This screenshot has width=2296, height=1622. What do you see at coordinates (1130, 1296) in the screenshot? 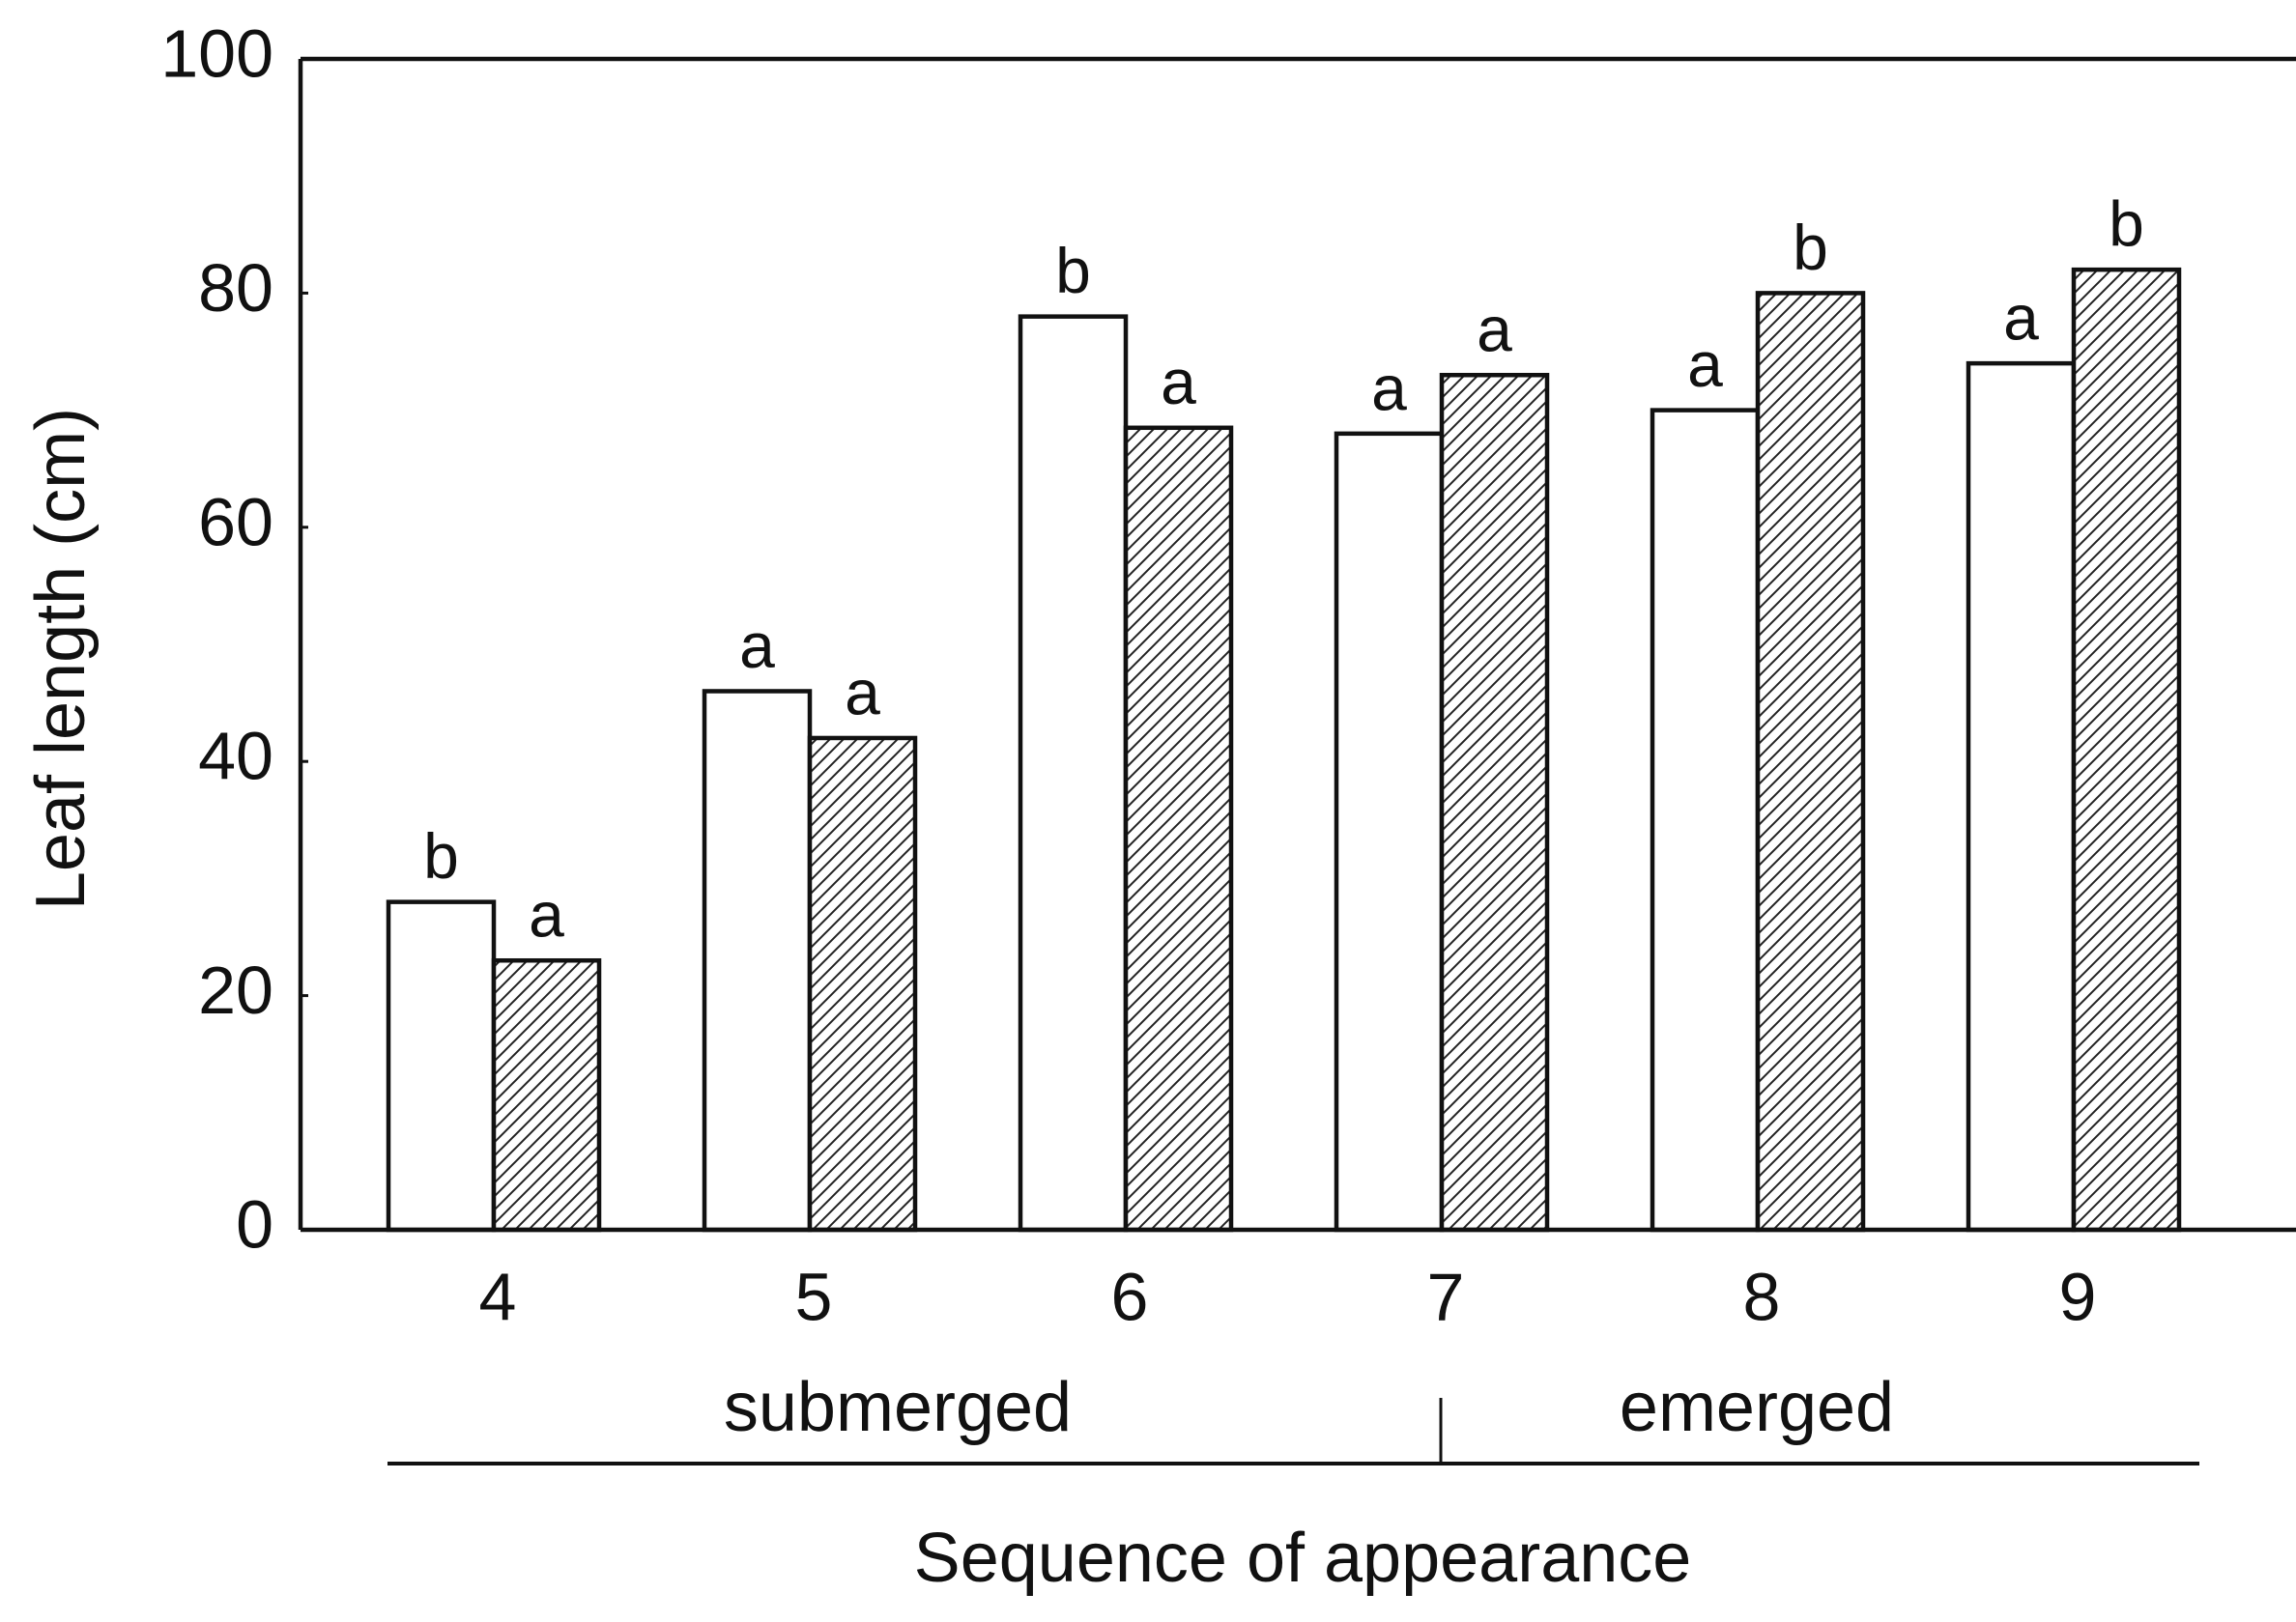
I see `x-tick-label: 6` at bounding box center [1130, 1296].